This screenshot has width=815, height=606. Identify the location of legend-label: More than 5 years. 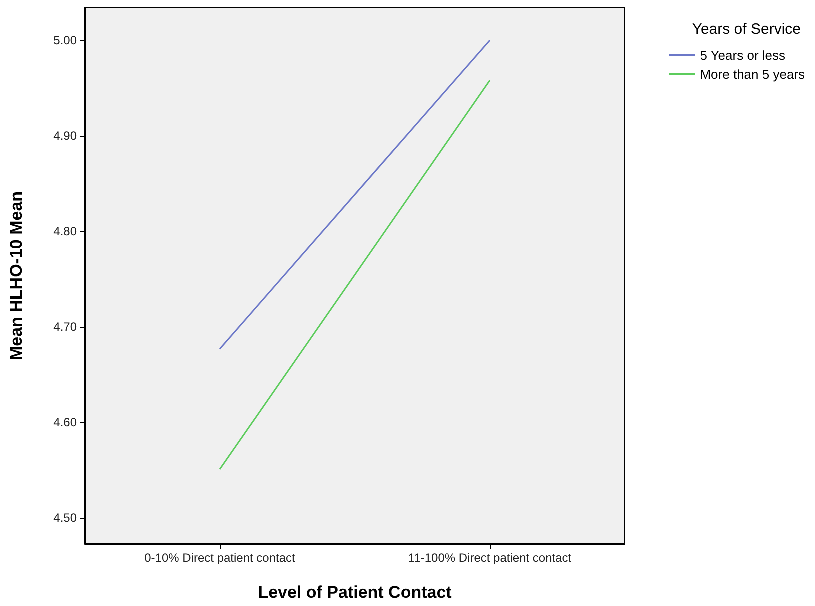
(753, 74).